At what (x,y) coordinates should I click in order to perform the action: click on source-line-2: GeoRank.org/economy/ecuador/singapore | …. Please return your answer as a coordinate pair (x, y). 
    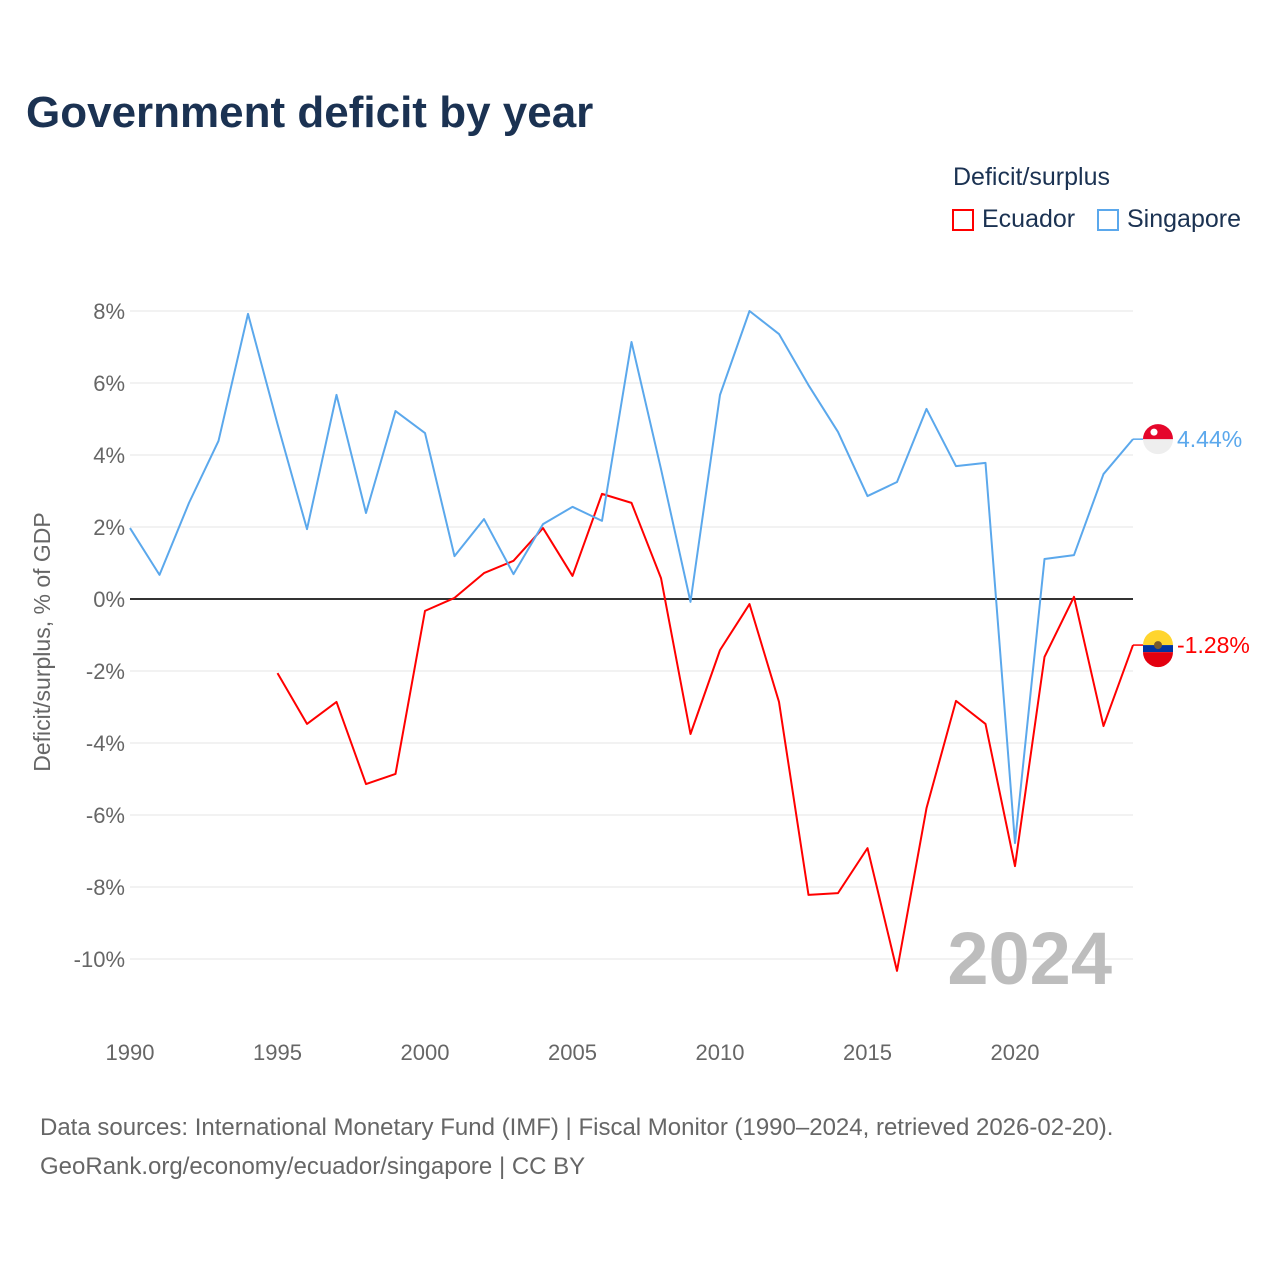
    Looking at the image, I should click on (313, 1166).